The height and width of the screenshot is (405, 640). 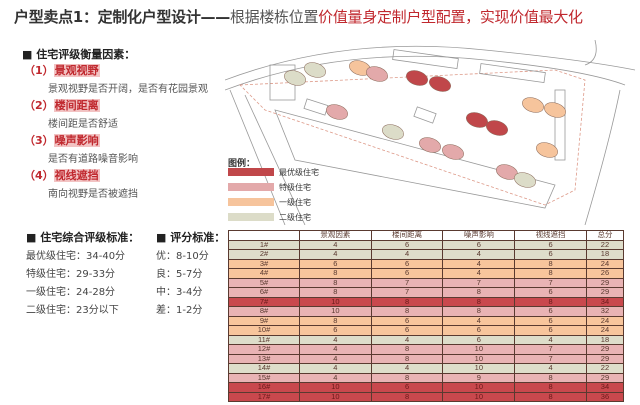 What do you see at coordinates (264, 320) in the screenshot?
I see `table-cell: 9#` at bounding box center [264, 320].